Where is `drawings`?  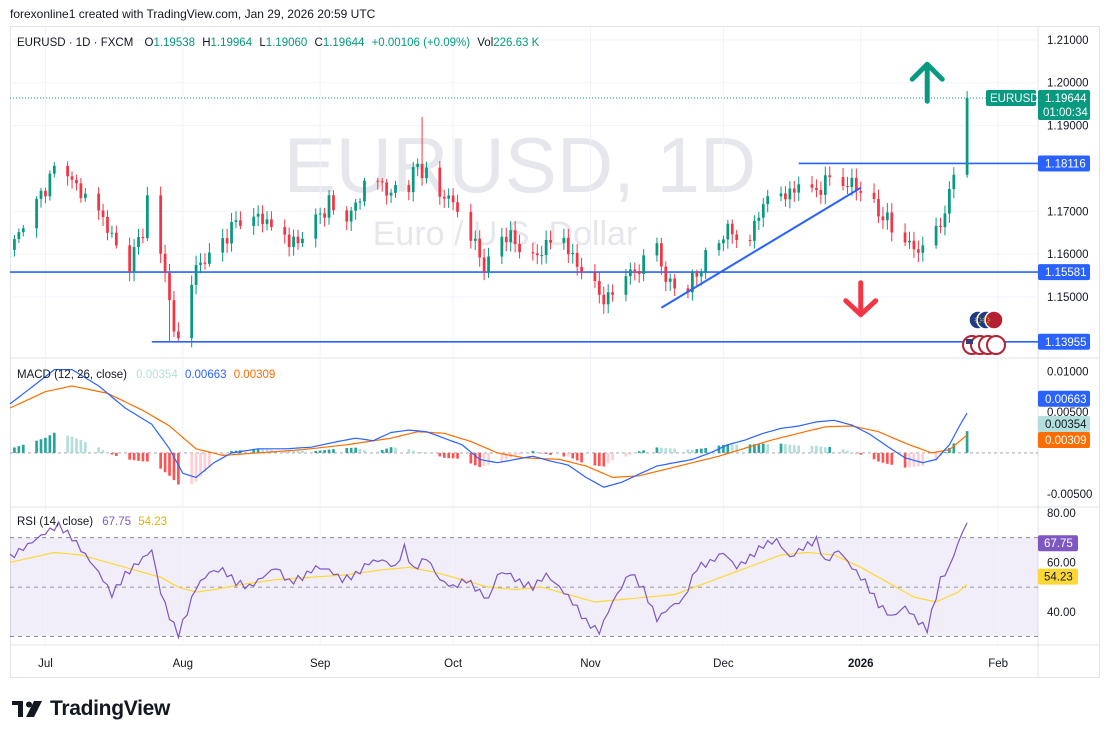
drawings is located at coordinates (802, 189).